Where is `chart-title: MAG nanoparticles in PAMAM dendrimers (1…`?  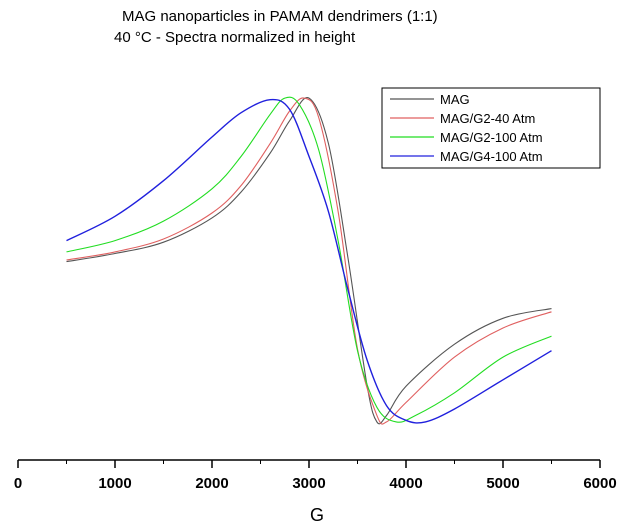 chart-title: MAG nanoparticles in PAMAM dendrimers (1… is located at coordinates (280, 16).